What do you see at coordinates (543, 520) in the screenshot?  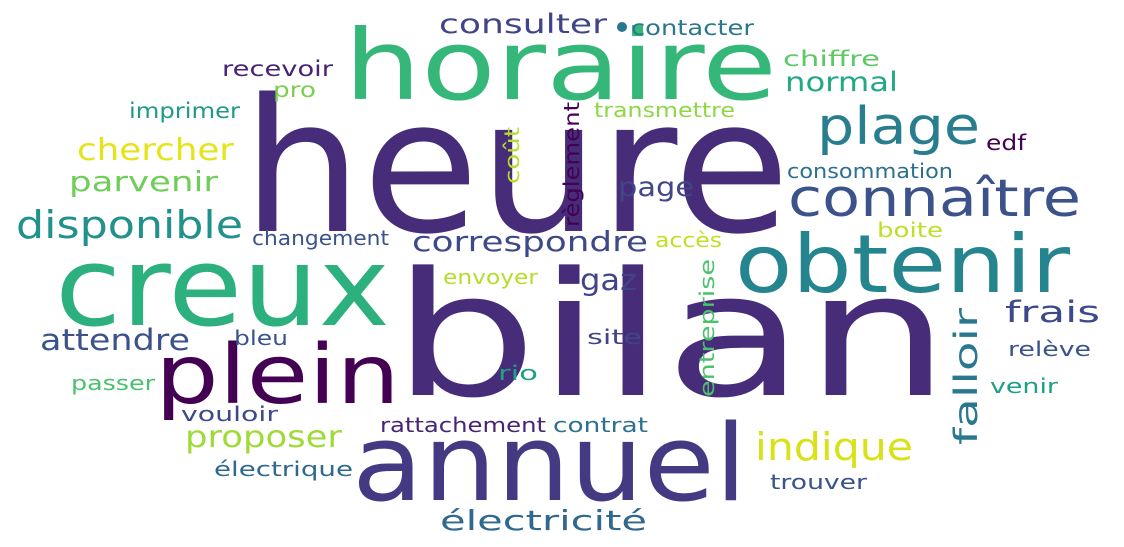 I see `word-electricite: électricité` at bounding box center [543, 520].